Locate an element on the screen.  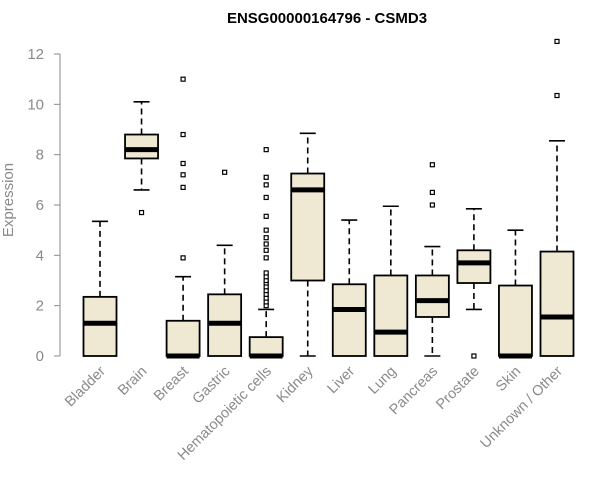
x-category-label: Lung is located at coordinates (383, 381).